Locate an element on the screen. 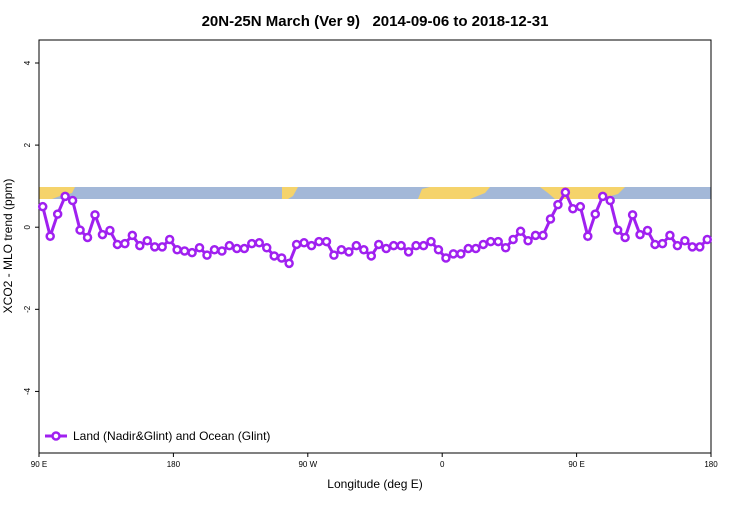  y-tick-label: -4 is located at coordinates (27, 391).